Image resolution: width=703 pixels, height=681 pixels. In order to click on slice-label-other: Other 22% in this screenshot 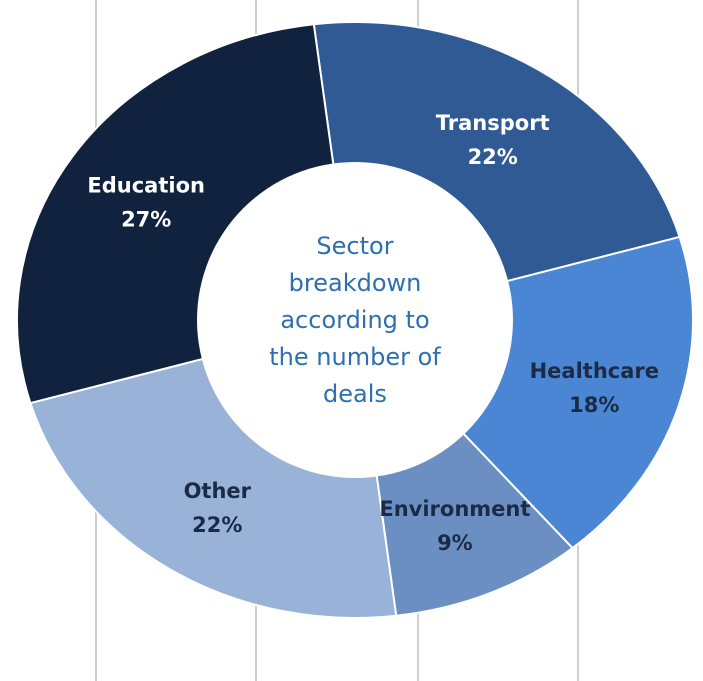, I will do `click(218, 508)`.